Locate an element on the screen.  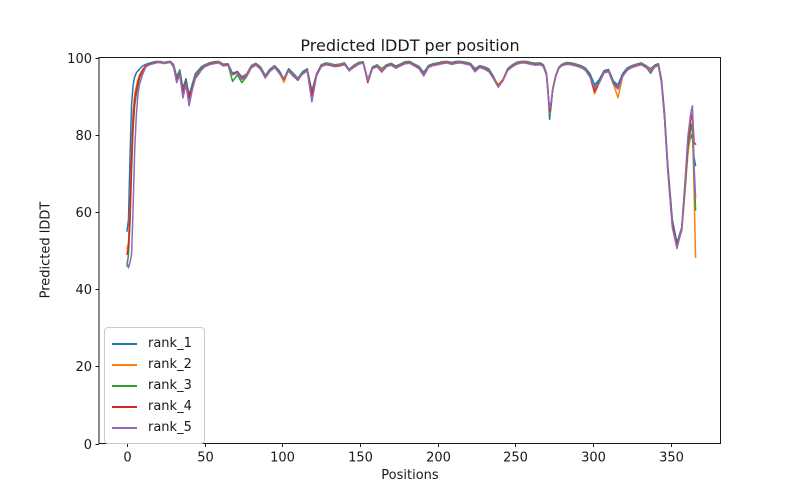
legend-item: rank_2 is located at coordinates (152, 364).